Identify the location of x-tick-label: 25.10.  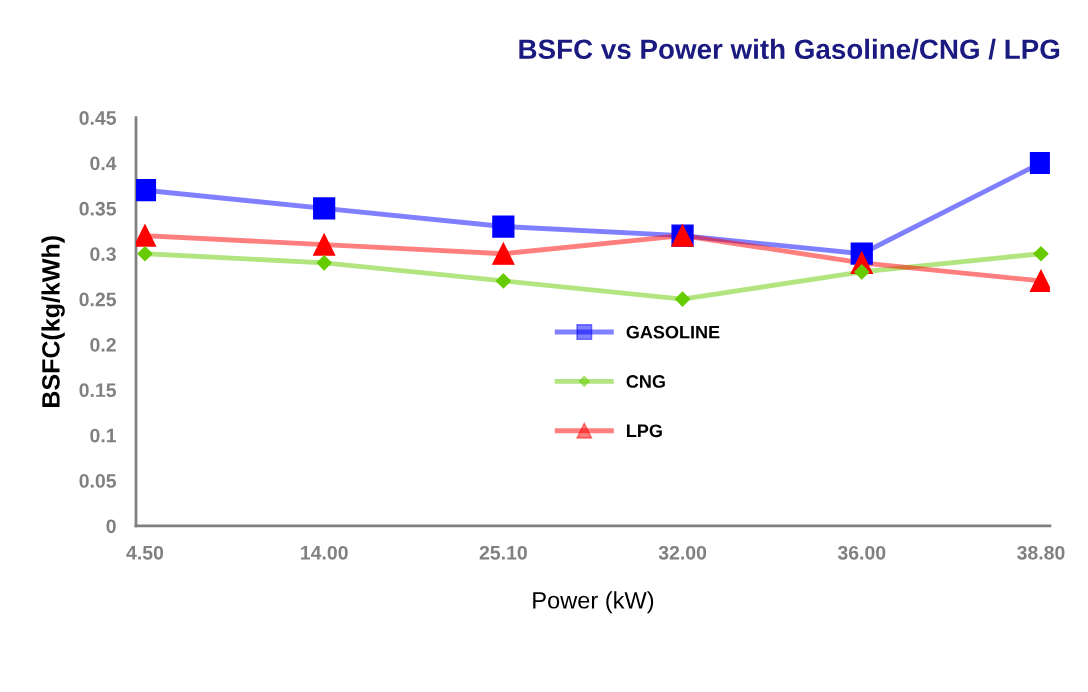
(503, 552).